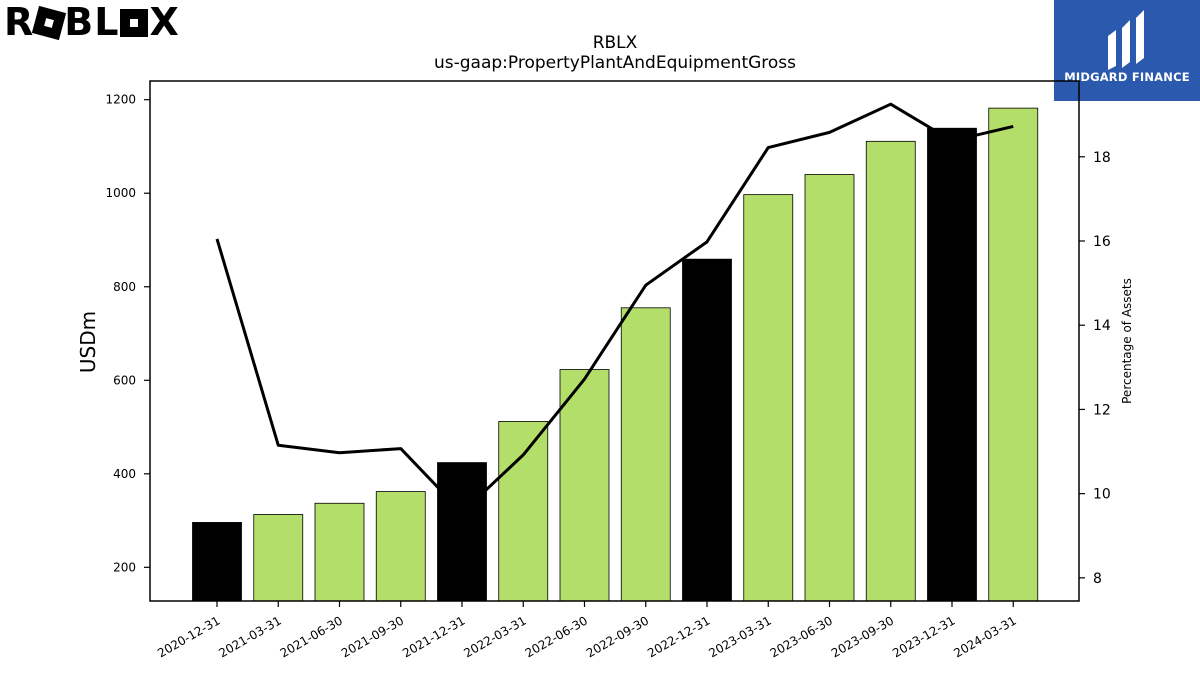 This screenshot has height=675, width=1200. I want to click on y2-axis: 8 10 12 14 16 18, so click(1095, 368).